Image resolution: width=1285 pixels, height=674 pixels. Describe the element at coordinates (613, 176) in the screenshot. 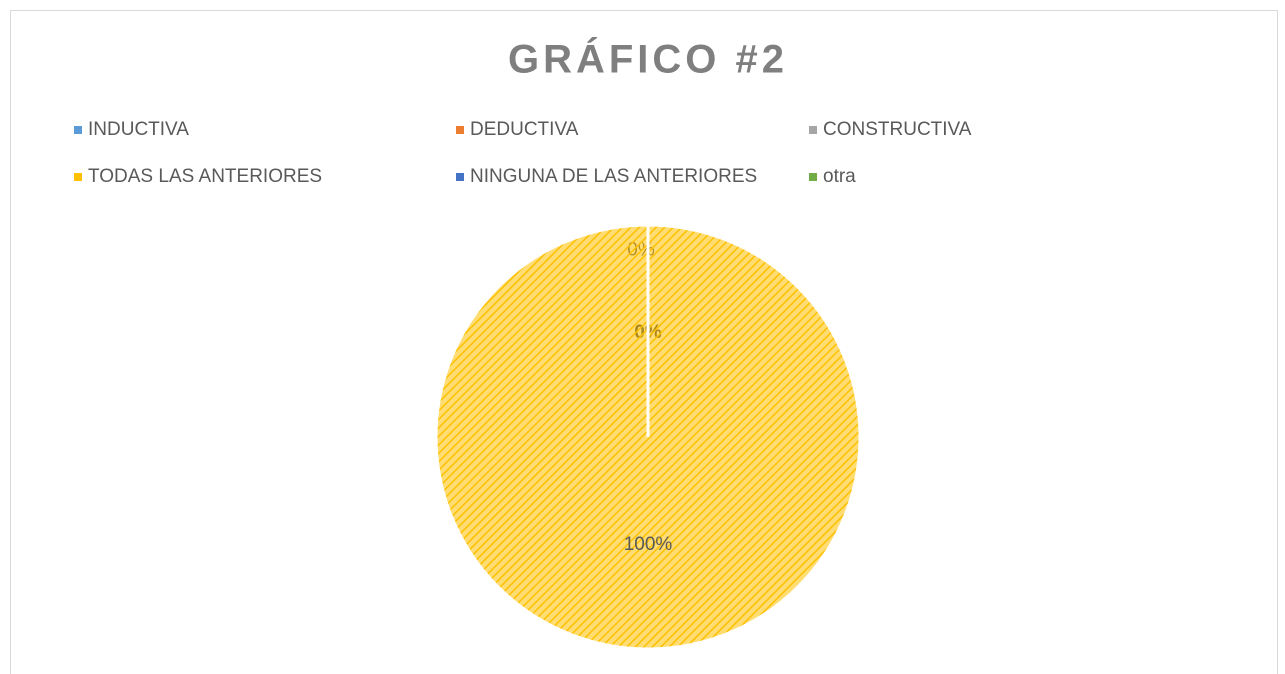

I see `legend-label: NINGUNA DE LAS ANTERIORES` at that location.